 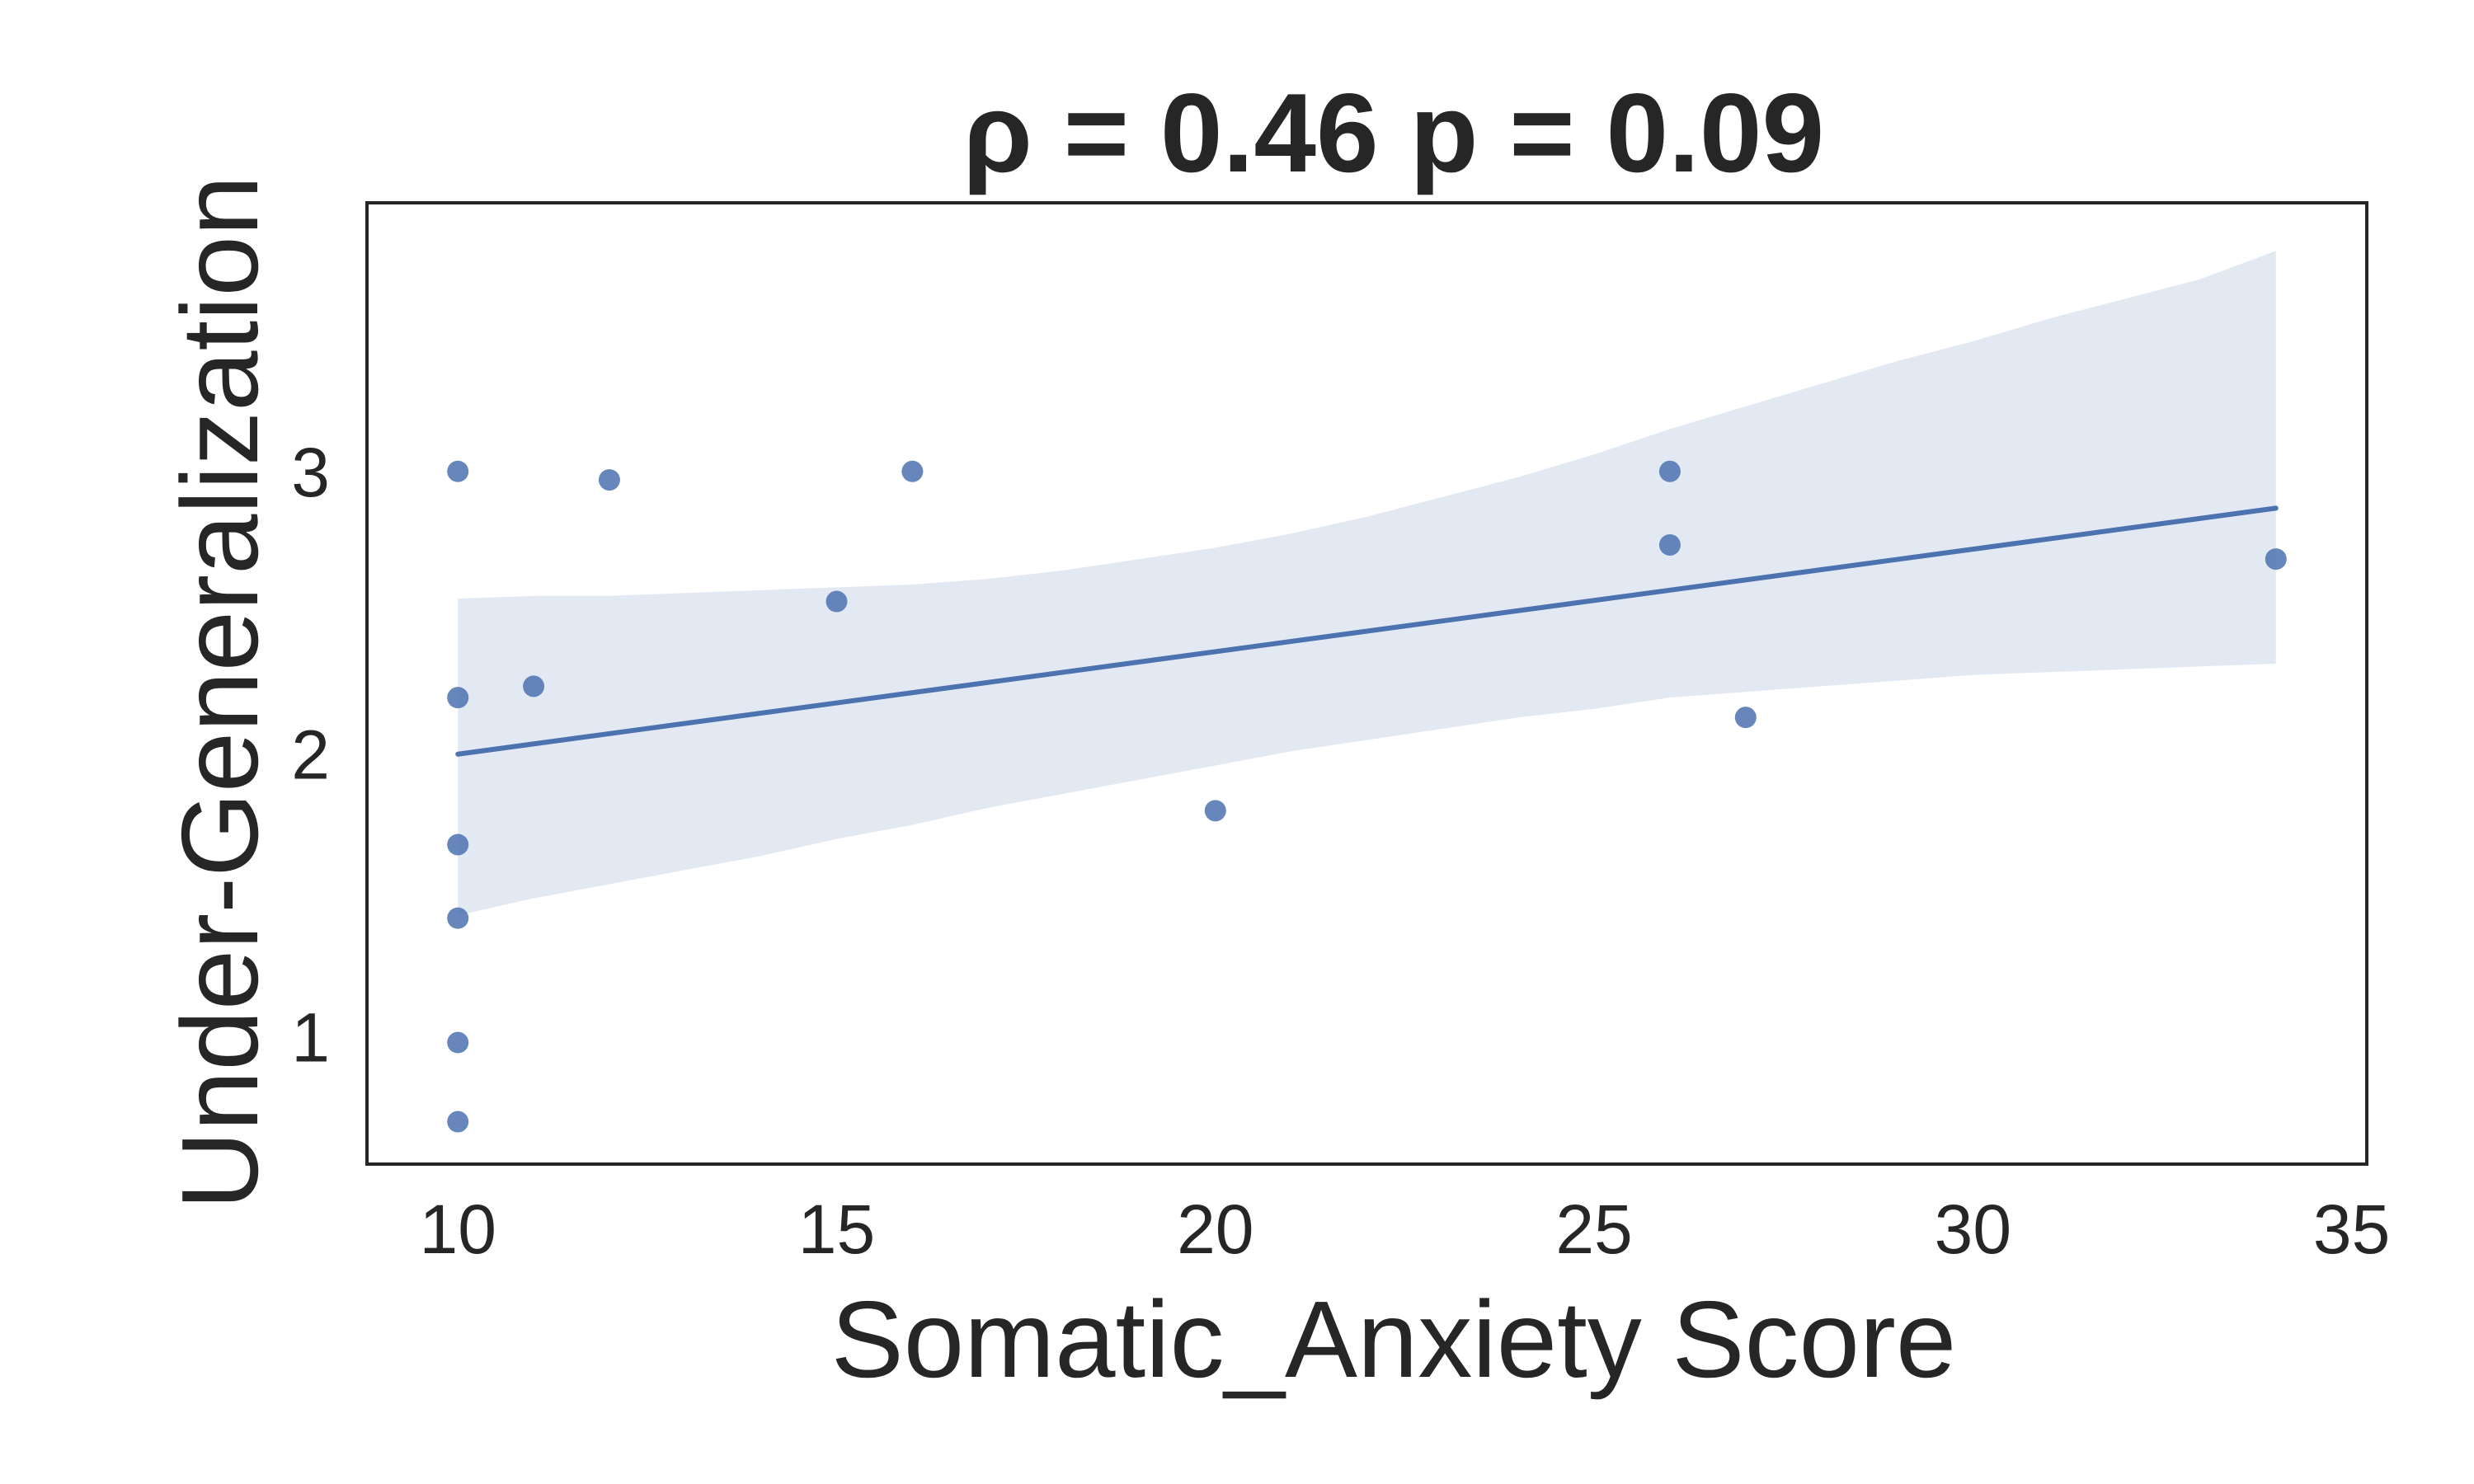 I want to click on y-tick-label: 2, so click(x=310, y=755).